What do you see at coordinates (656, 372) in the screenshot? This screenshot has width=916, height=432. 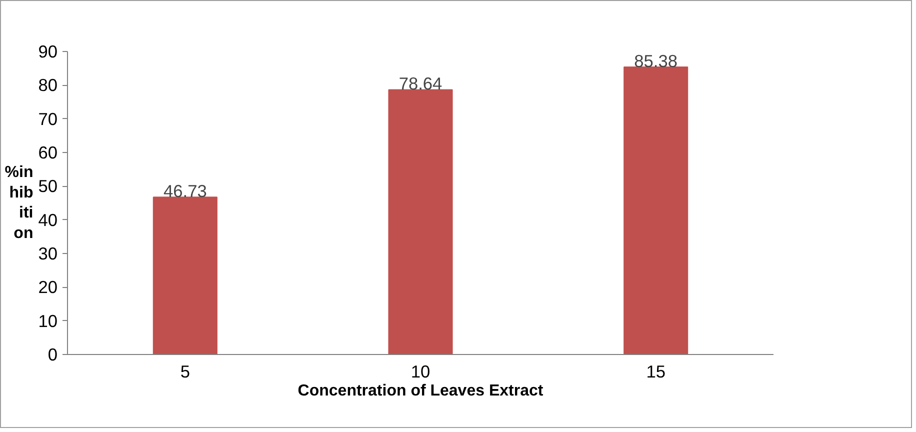 I see `x-tick-label: 15` at bounding box center [656, 372].